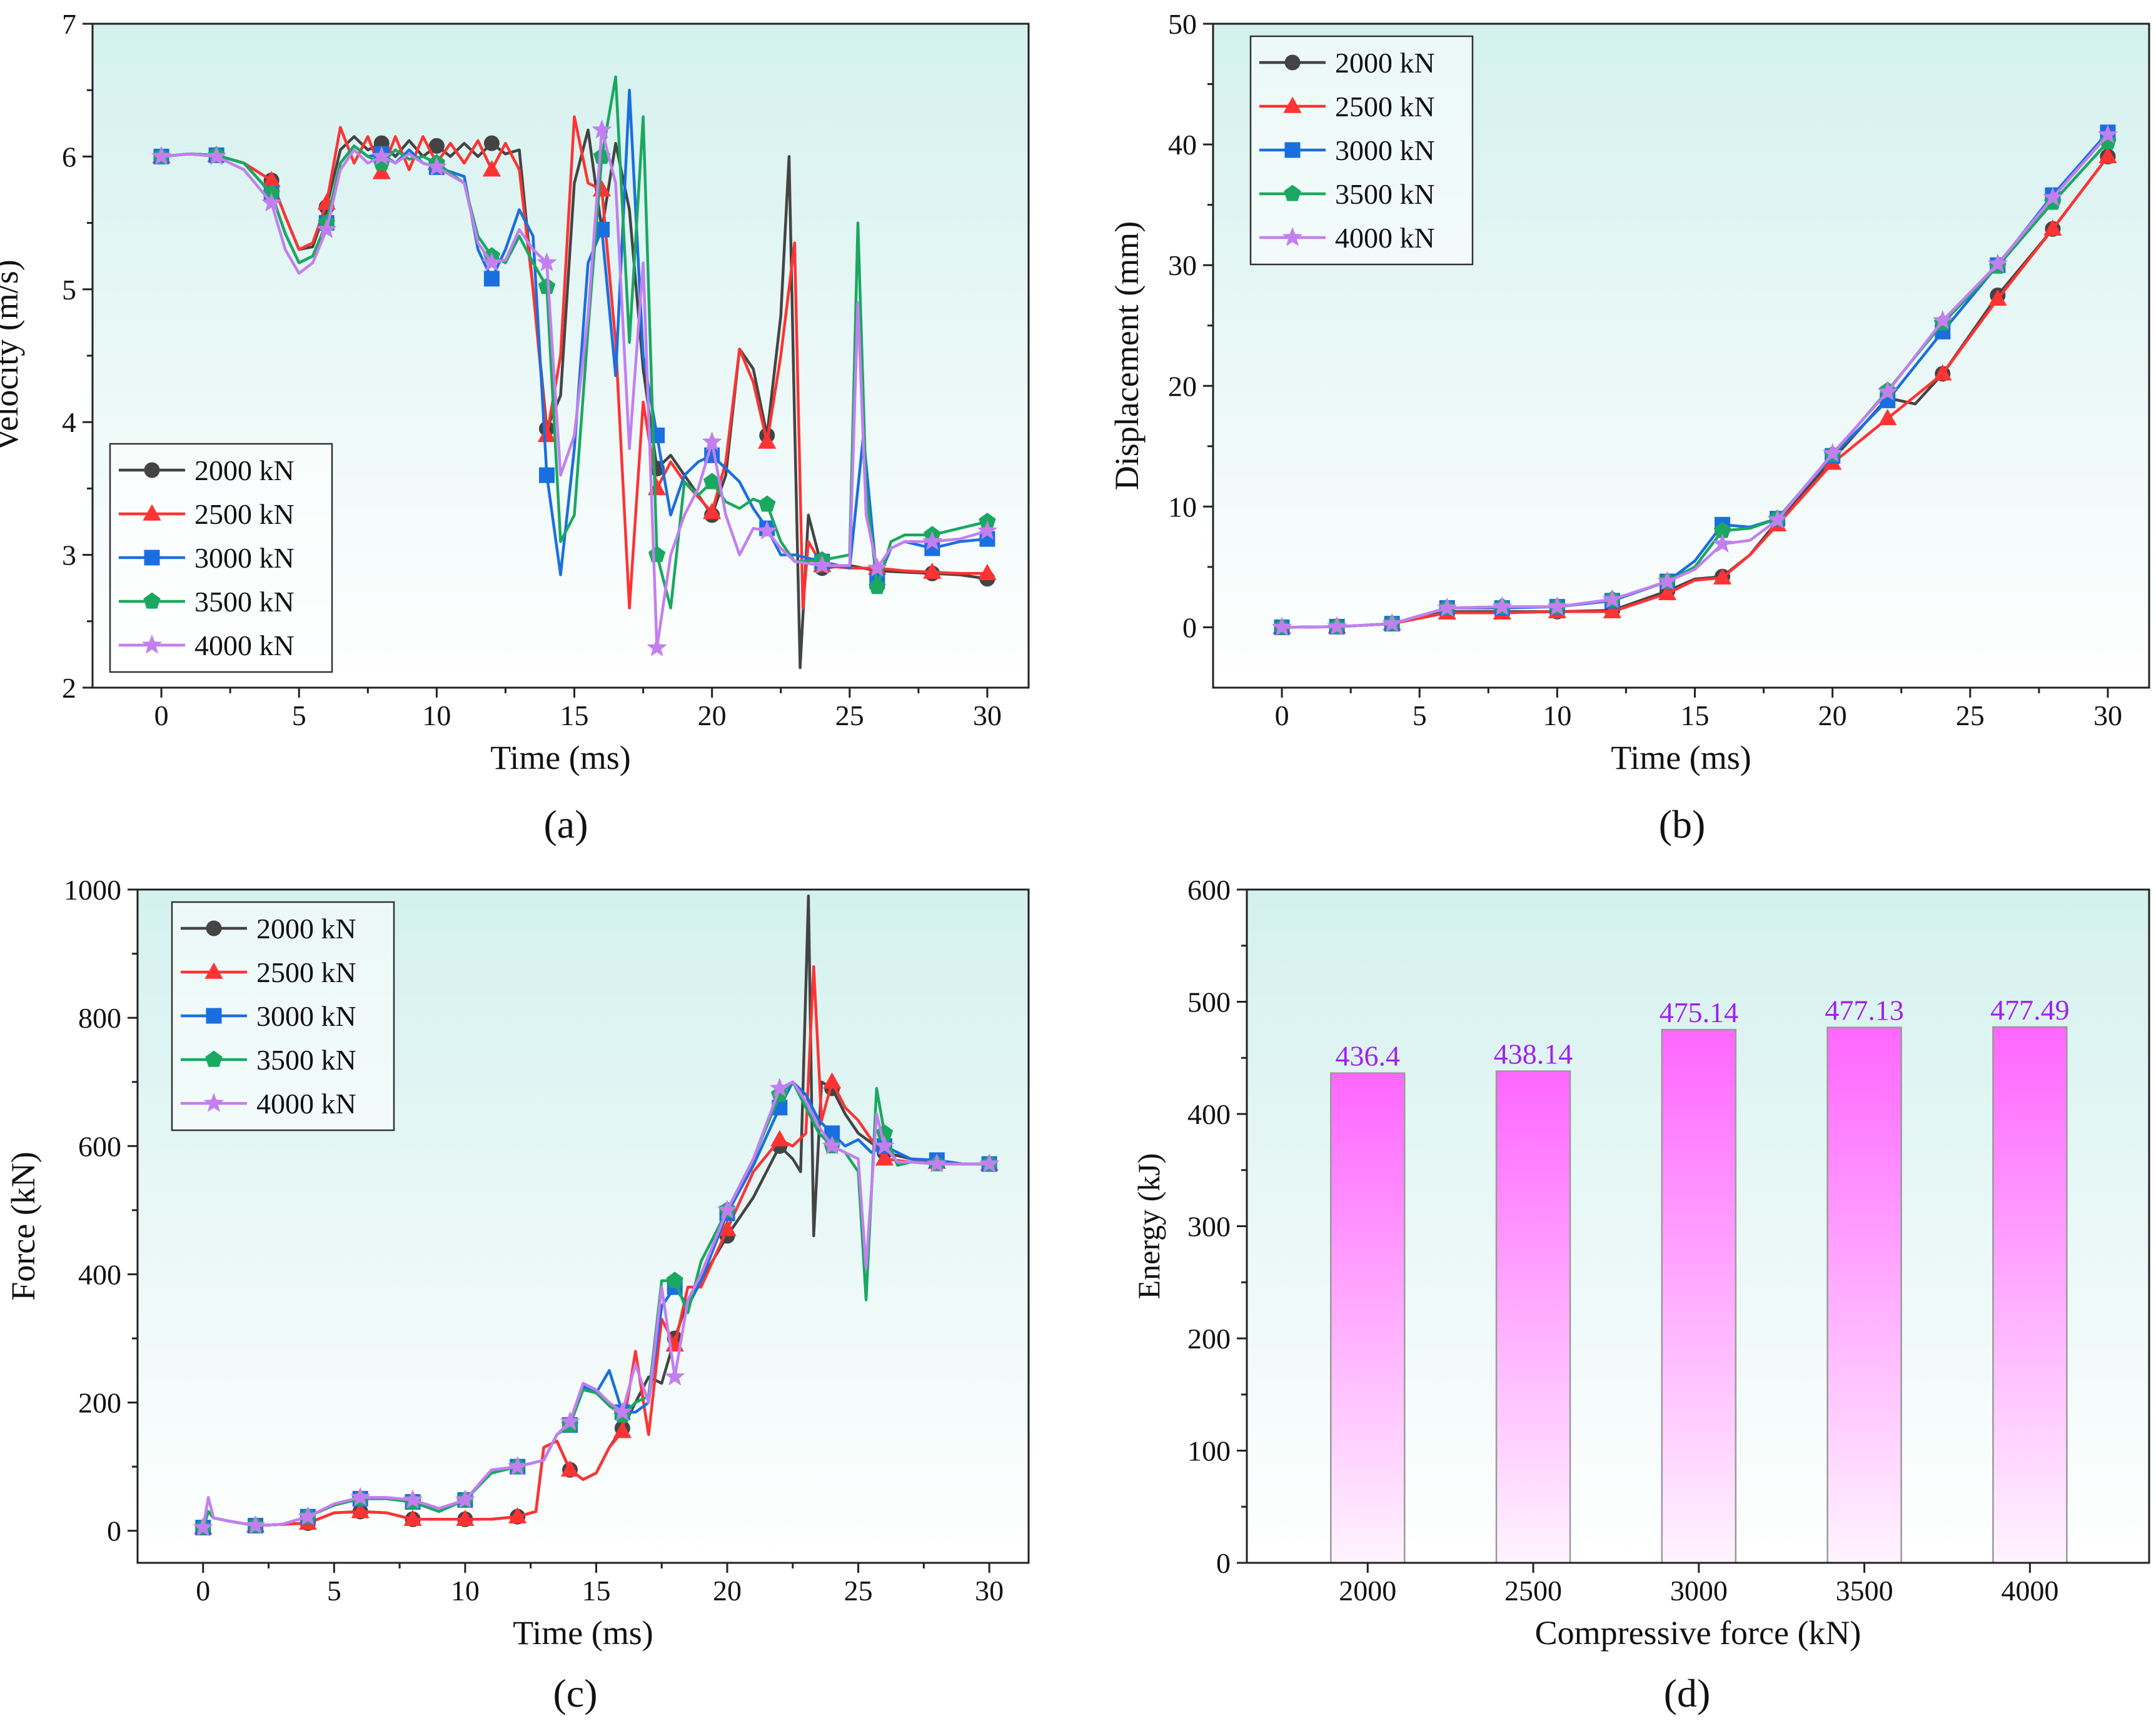 The height and width of the screenshot is (1731, 2156). What do you see at coordinates (1182, 24) in the screenshot?
I see `y-tick-label: 50` at bounding box center [1182, 24].